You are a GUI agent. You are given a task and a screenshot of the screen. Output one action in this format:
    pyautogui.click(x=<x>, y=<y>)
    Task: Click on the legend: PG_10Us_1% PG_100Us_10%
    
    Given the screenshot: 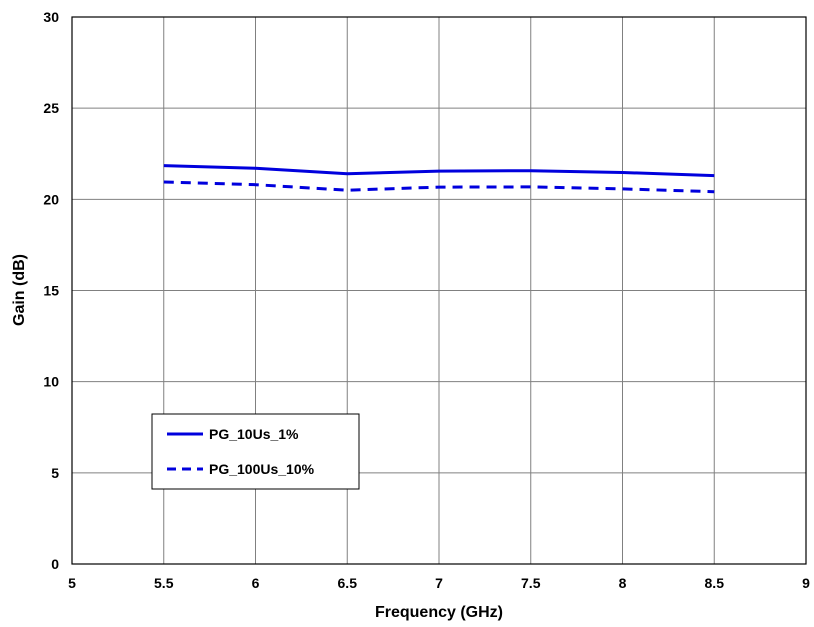 What is the action you would take?
    pyautogui.click(x=255, y=451)
    